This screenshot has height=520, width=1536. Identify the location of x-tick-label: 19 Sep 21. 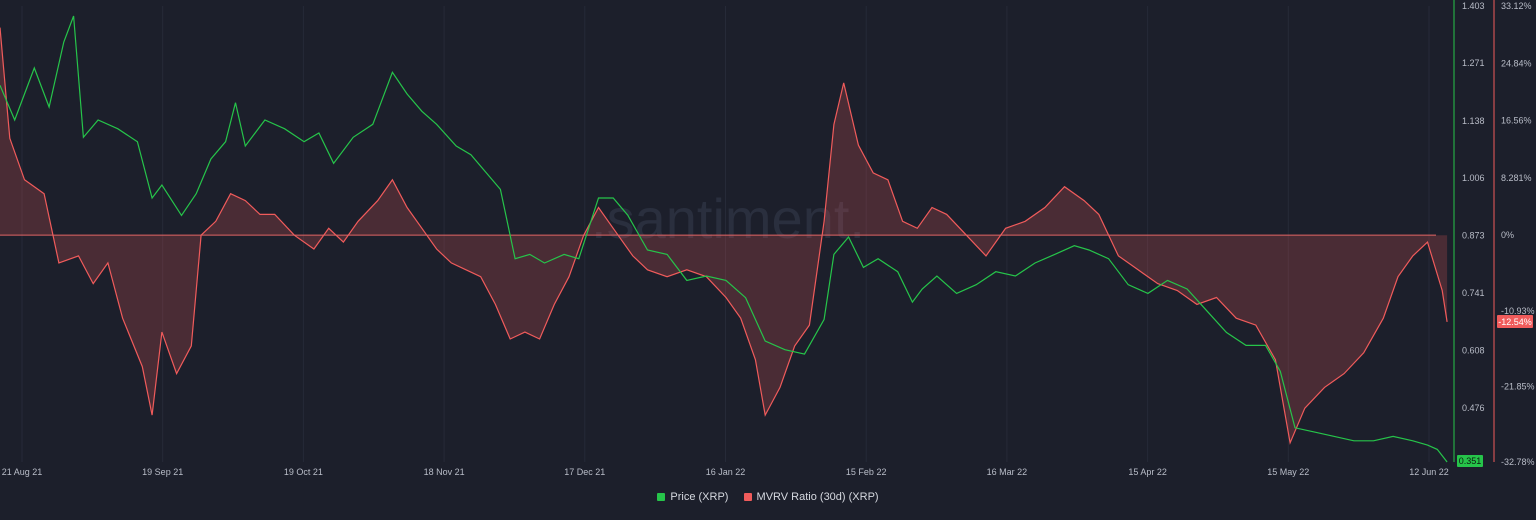
(162, 472).